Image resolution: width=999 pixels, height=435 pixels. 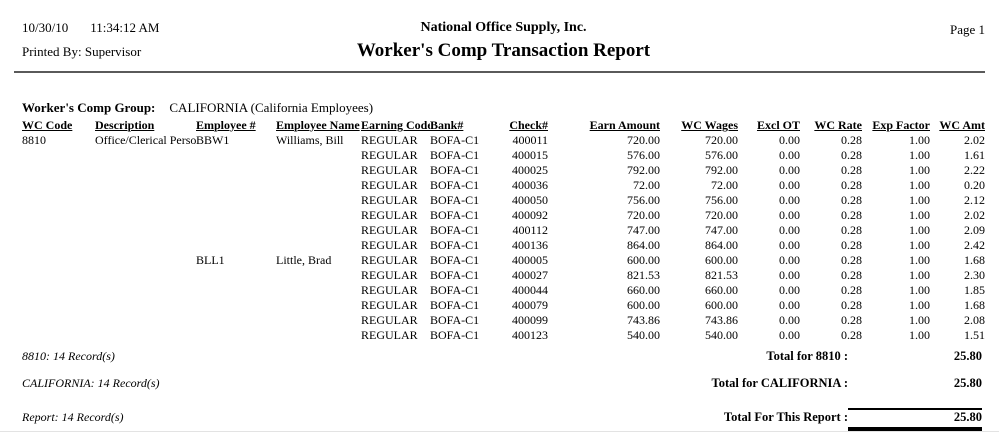 I want to click on cell-wc-code: 8810, so click(x=34, y=140).